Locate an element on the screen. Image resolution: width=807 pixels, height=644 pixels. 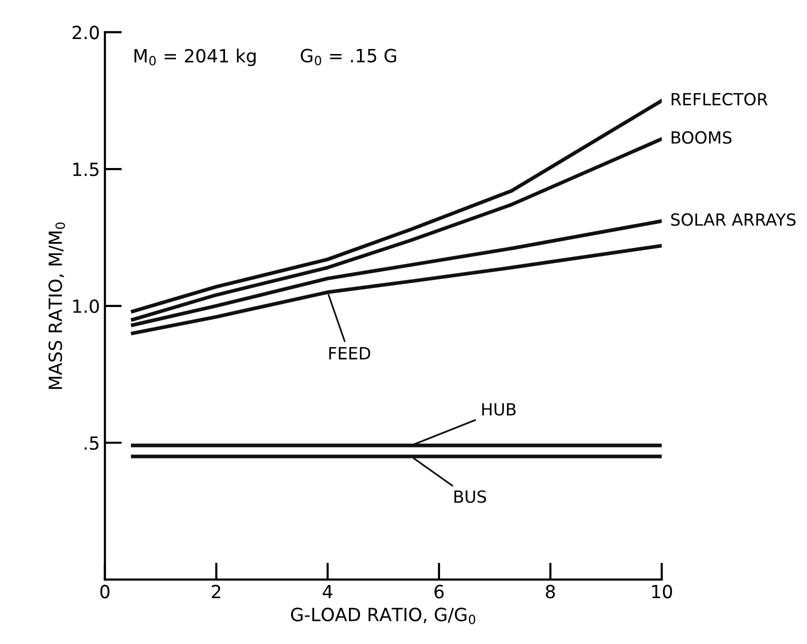
y-tick-label: 2.0 is located at coordinates (85, 33).